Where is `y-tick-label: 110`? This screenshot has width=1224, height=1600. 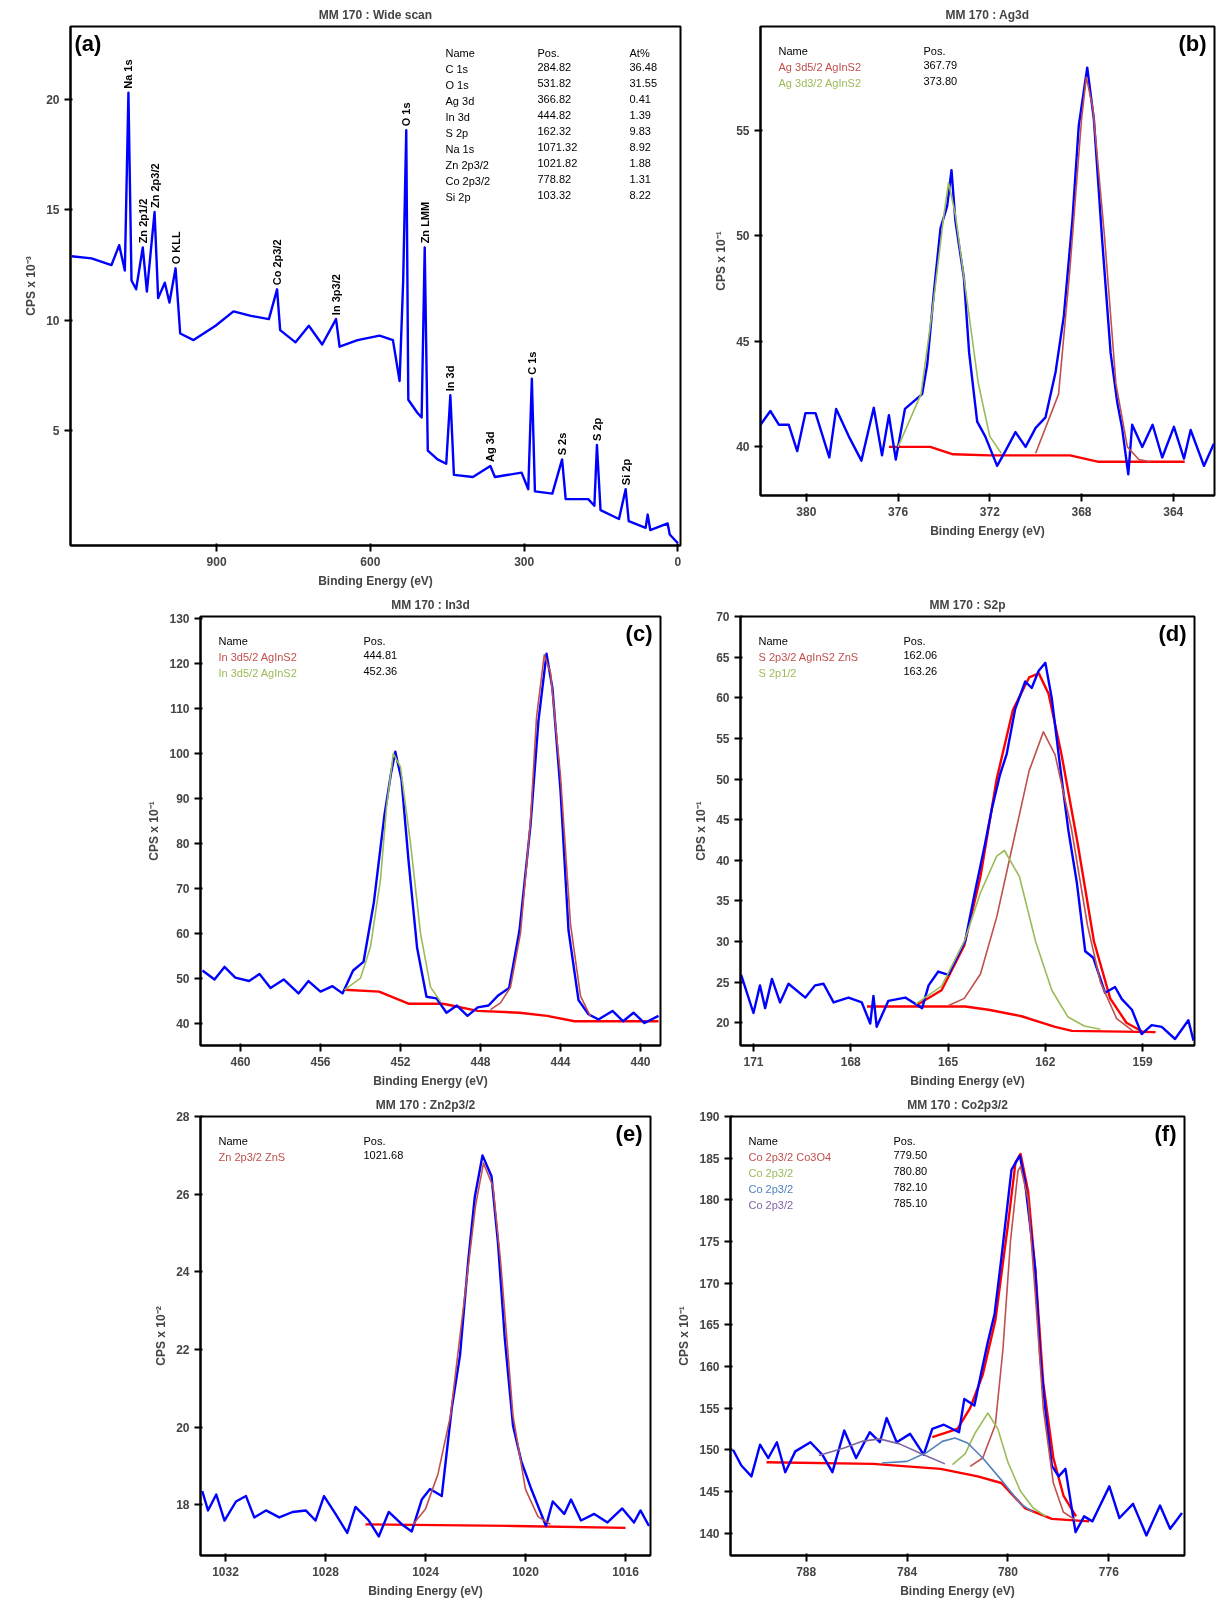 y-tick-label: 110 is located at coordinates (180, 709).